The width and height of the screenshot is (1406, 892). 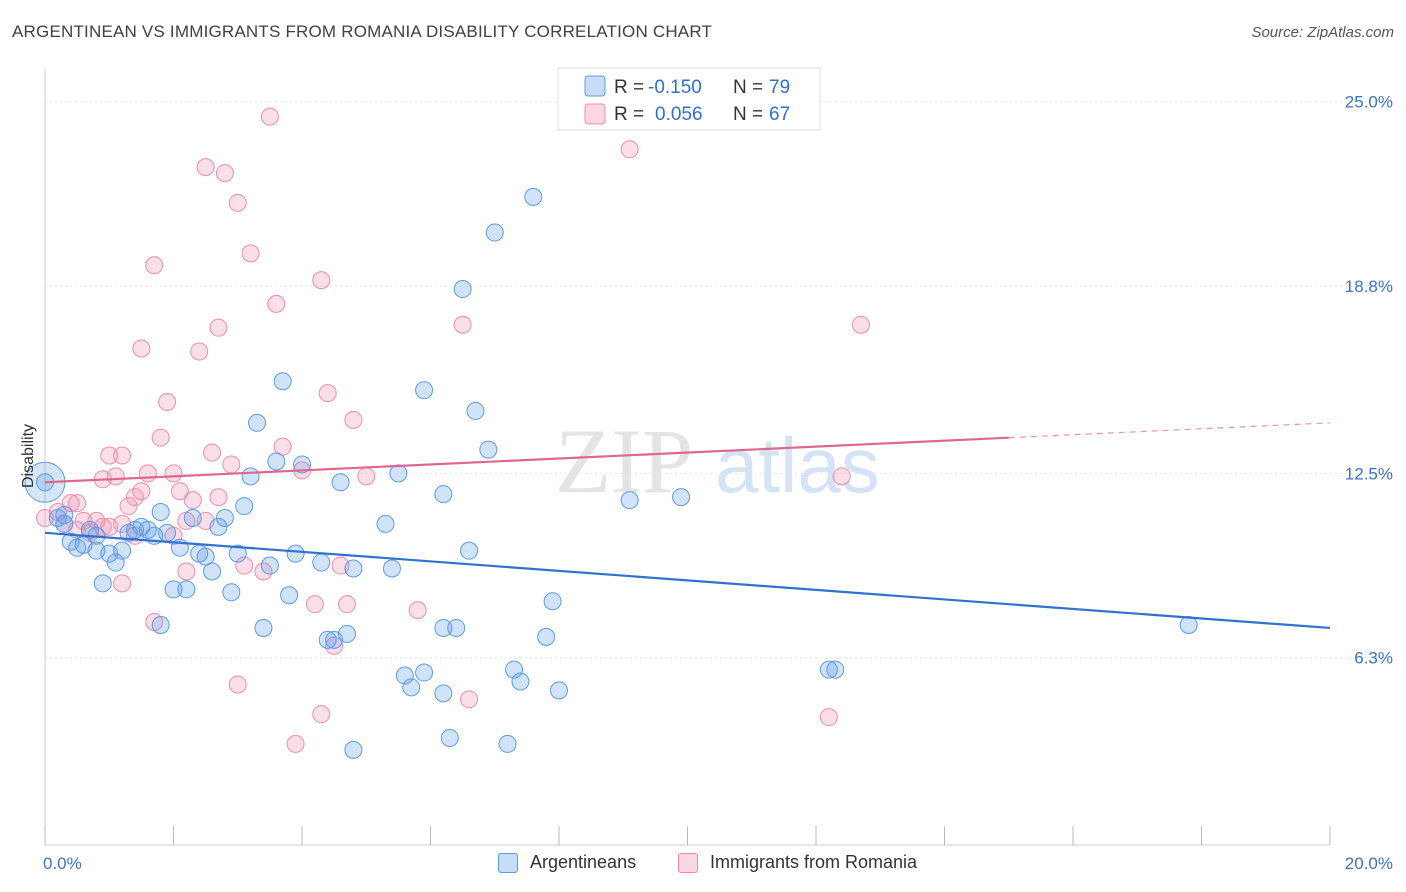 What do you see at coordinates (814, 862) in the screenshot?
I see `legend-label-romania: Immigrants from Romania` at bounding box center [814, 862].